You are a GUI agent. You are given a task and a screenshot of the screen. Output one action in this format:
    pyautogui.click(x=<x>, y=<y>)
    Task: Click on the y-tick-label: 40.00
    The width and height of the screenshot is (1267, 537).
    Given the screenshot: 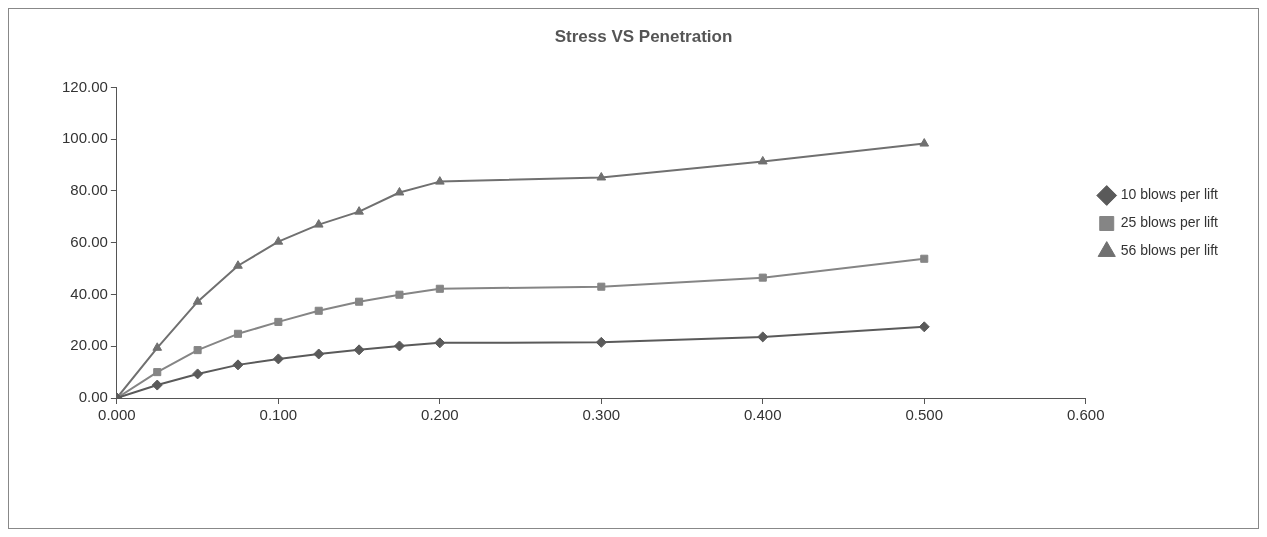 What is the action you would take?
    pyautogui.click(x=89, y=293)
    